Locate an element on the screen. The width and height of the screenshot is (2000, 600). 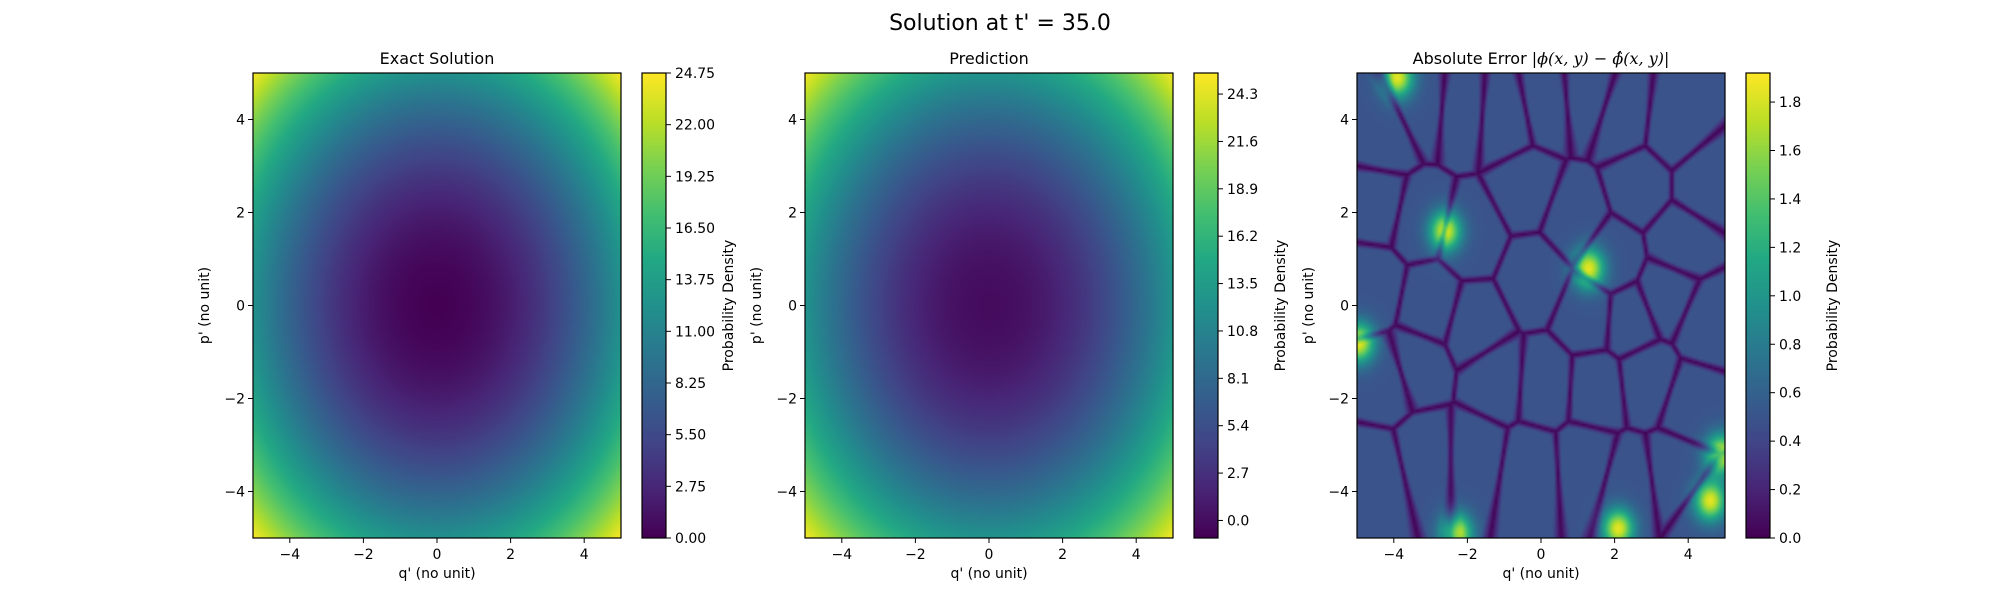
colorbar-tick-label: 10.8 is located at coordinates (1242, 332).